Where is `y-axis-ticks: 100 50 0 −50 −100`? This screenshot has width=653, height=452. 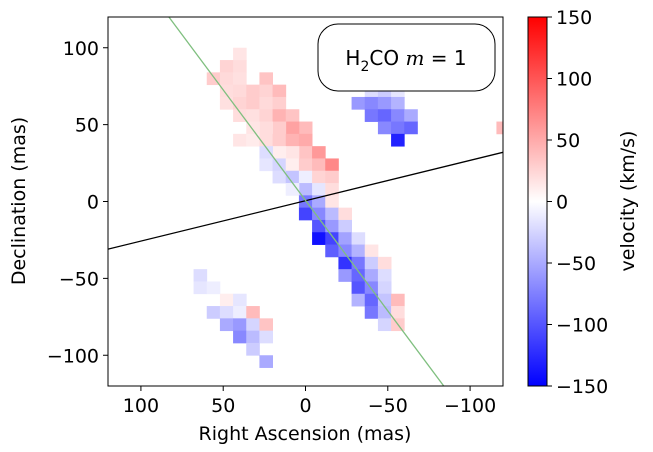 y-axis-ticks: 100 50 0 −50 −100 is located at coordinates (77, 202).